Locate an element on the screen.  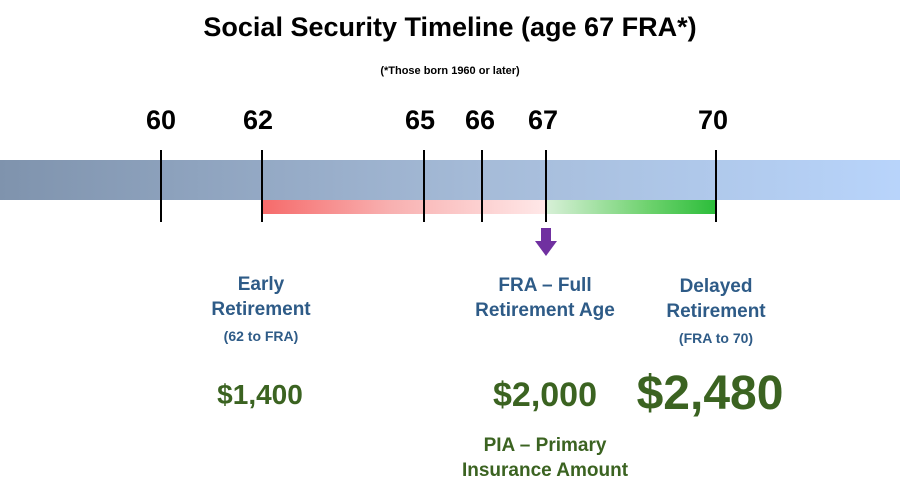
fra-amount: $2,000 is located at coordinates (545, 395).